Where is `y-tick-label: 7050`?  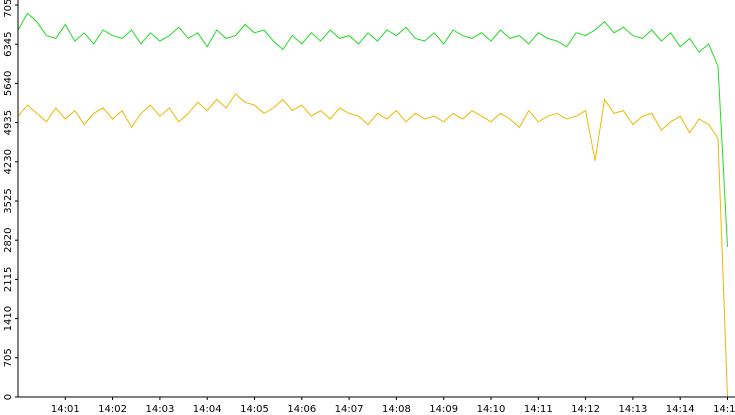
y-tick-label: 7050 is located at coordinates (8, 9).